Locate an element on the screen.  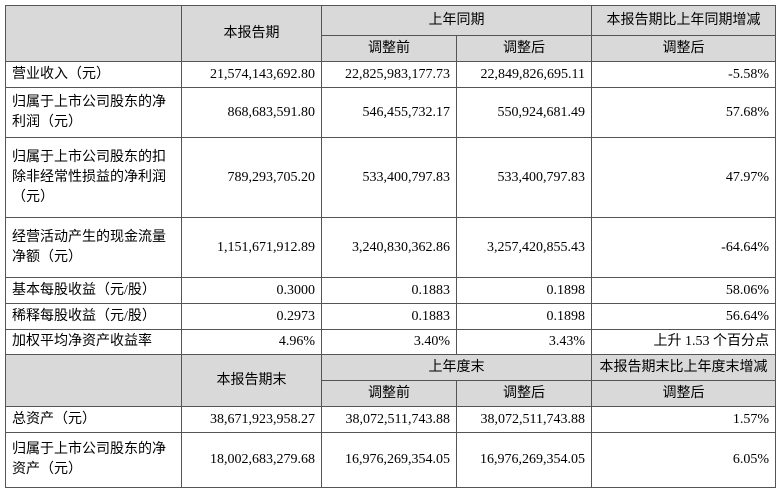
row-label: 稀释每股收益（元/股） is located at coordinates (93, 316).